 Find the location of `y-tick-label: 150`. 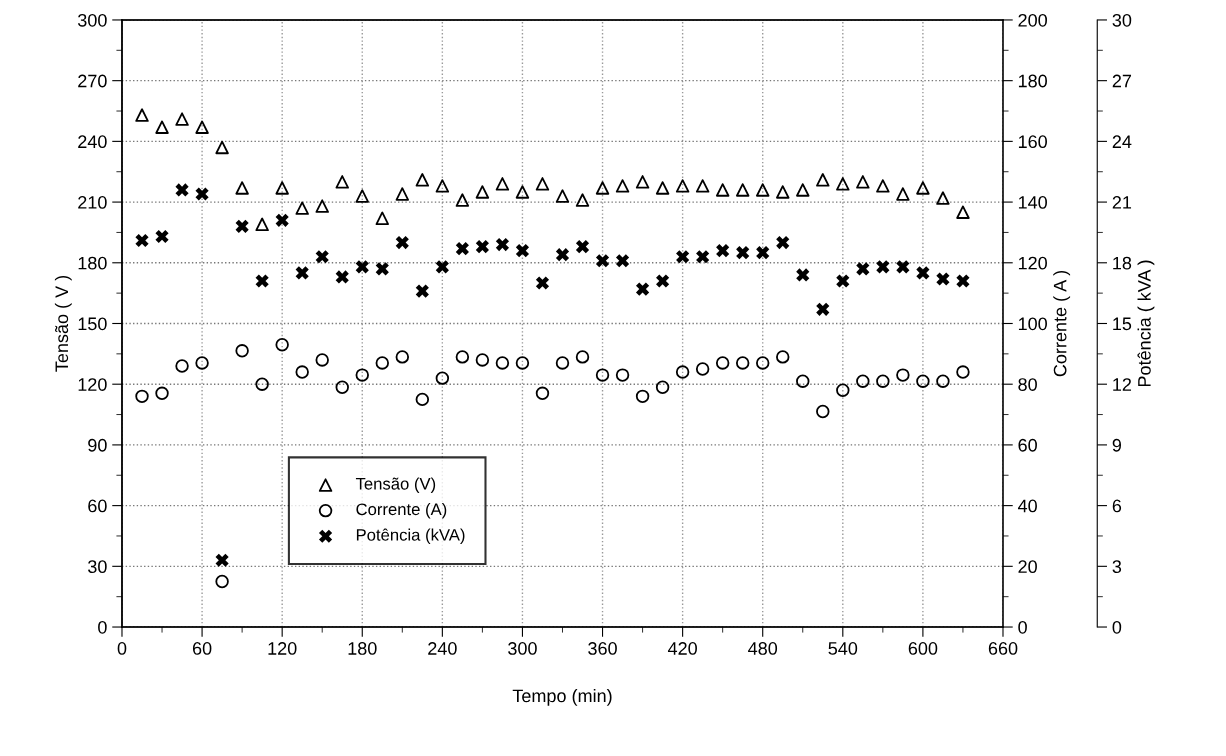

y-tick-label: 150 is located at coordinates (92, 324).